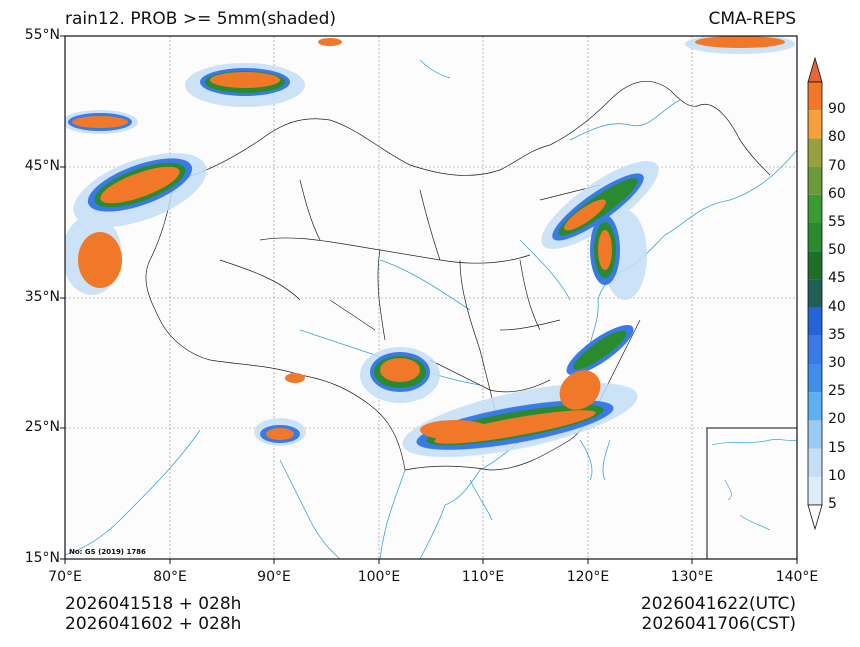  What do you see at coordinates (170, 577) in the screenshot?
I see `lon-label-80e: 80°E` at bounding box center [170, 577].